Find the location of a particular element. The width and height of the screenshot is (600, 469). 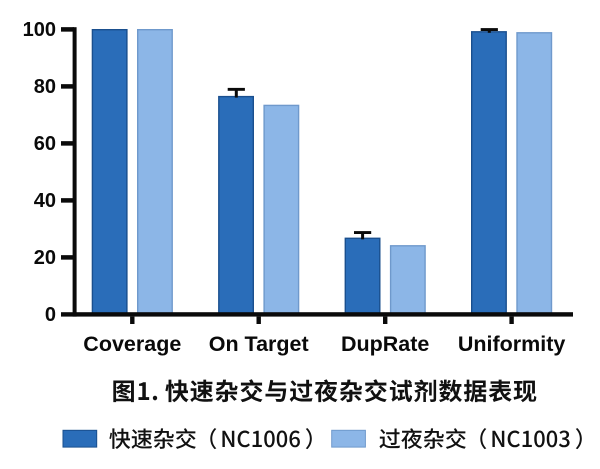

svg-text: 80 is located at coordinates (45, 87).